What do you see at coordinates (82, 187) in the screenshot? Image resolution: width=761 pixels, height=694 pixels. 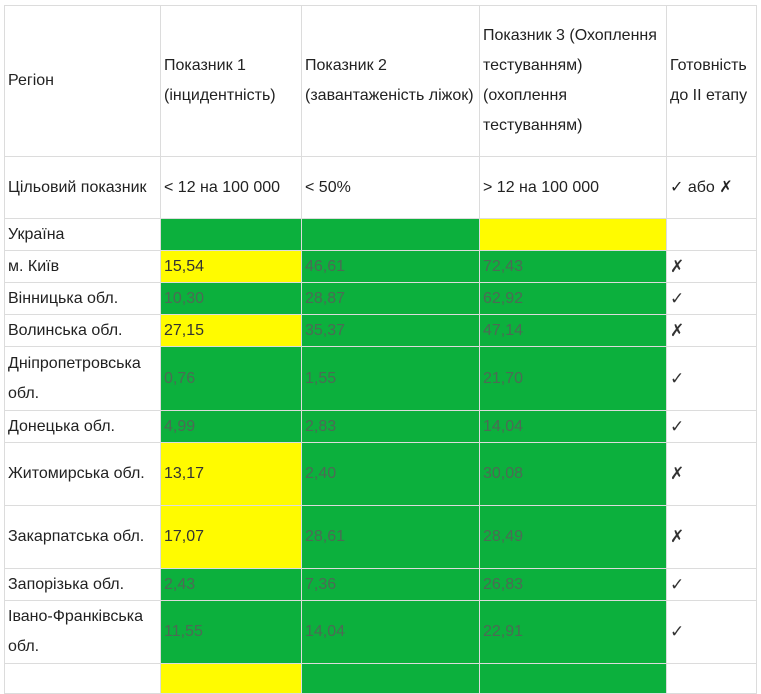 I see `target-label: Цільовий показник` at bounding box center [82, 187].